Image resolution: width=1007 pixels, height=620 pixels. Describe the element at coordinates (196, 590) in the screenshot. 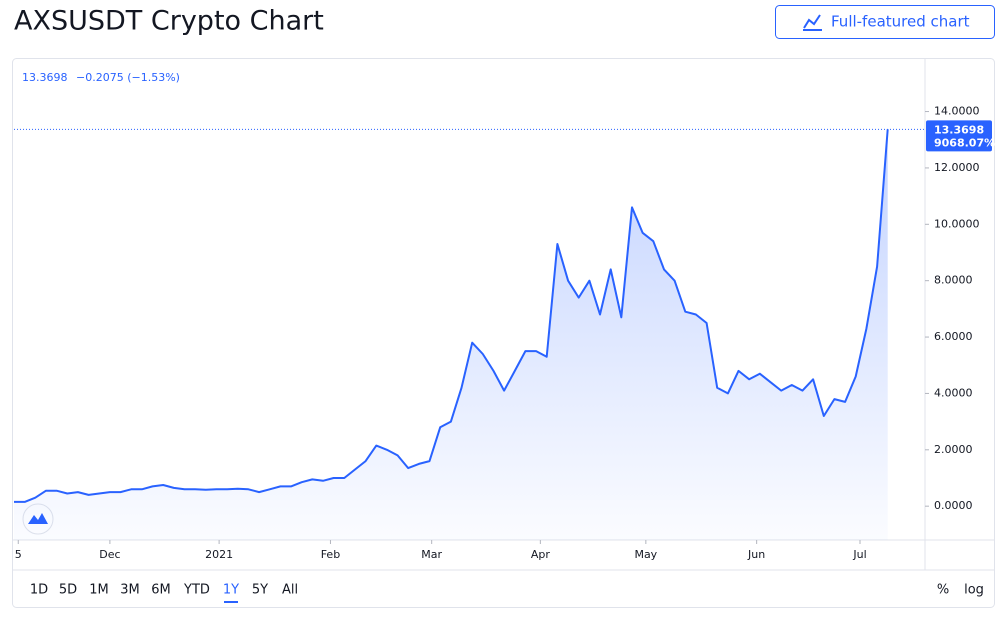

I see `range-button: YTD` at that location.